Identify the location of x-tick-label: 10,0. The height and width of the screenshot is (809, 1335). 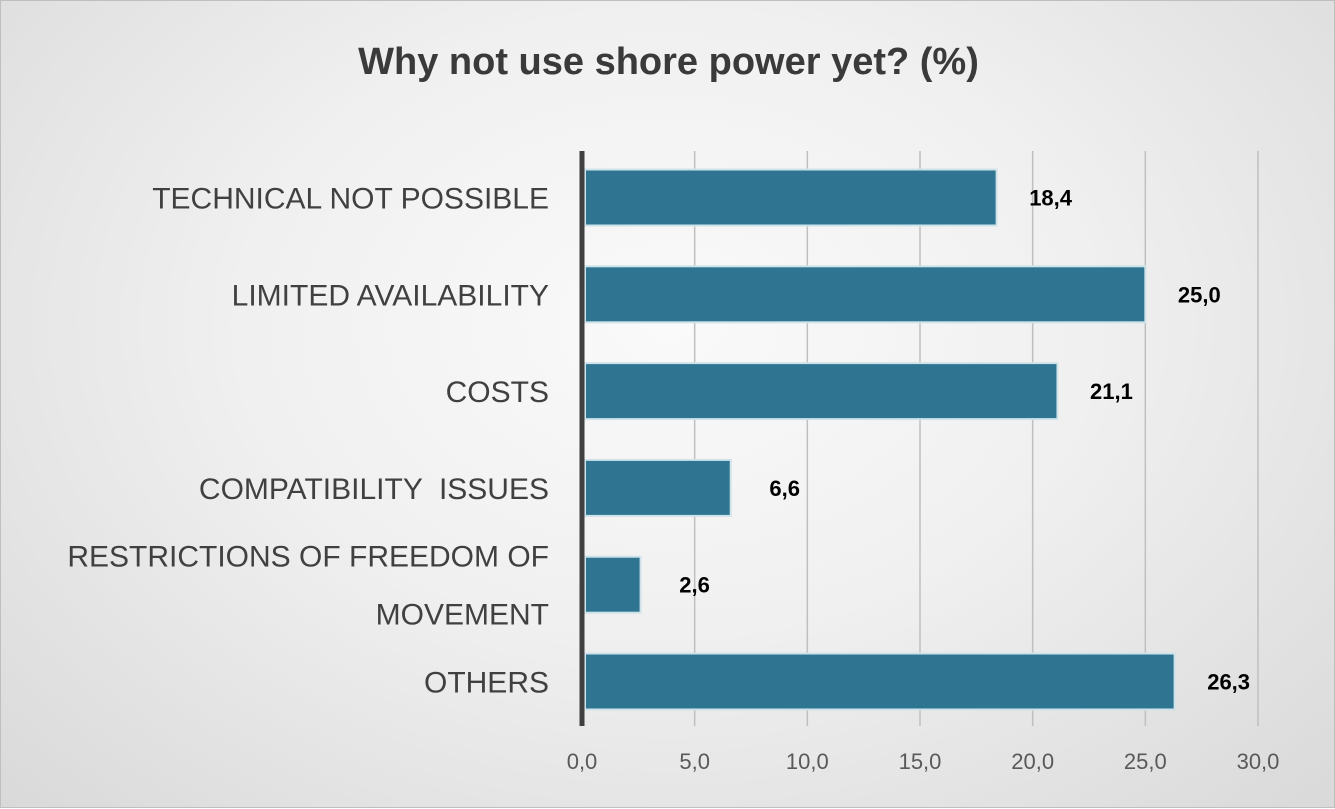
(807, 761).